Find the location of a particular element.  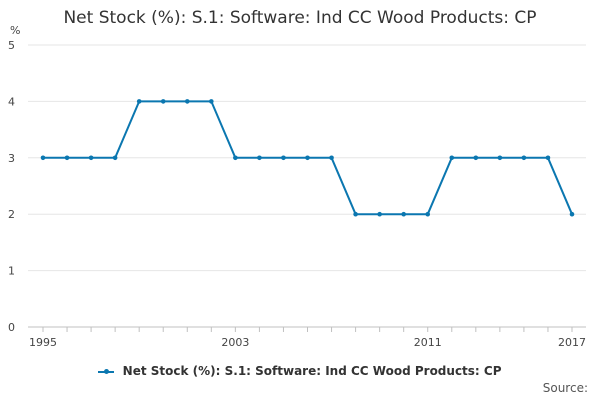

x-tick-label: 2017 is located at coordinates (572, 342).